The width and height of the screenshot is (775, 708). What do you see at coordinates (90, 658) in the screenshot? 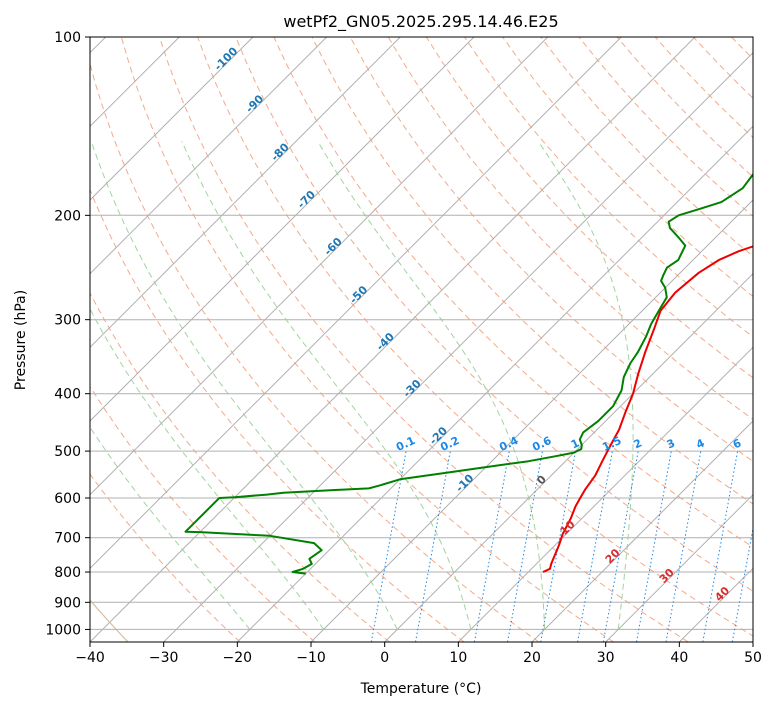
I see `x-tick-label: −40` at bounding box center [90, 658].